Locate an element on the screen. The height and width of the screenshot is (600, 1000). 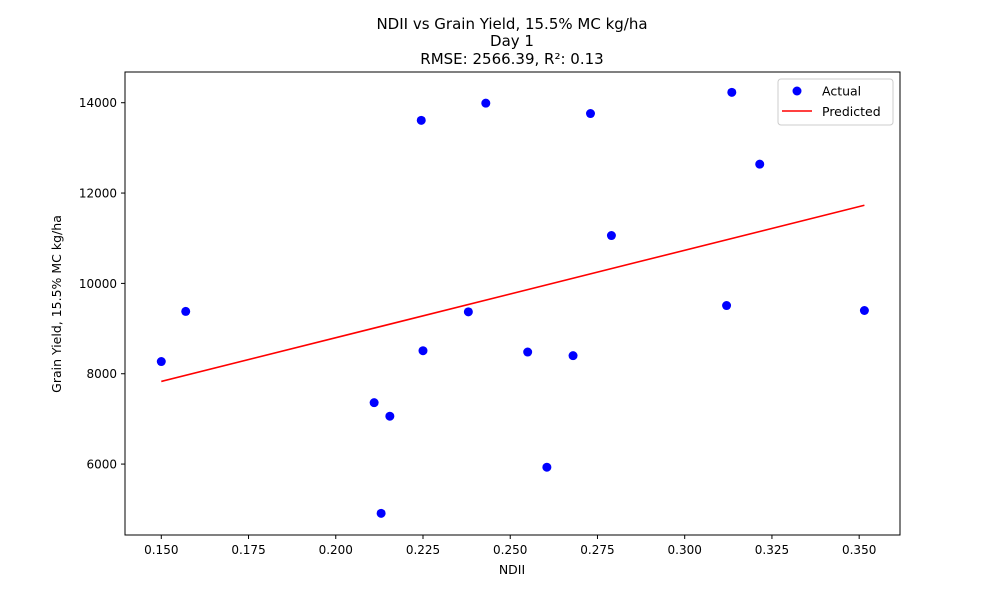
y-axis-ticks: 6000 8000 10000 12000 14000 is located at coordinates (102, 284).